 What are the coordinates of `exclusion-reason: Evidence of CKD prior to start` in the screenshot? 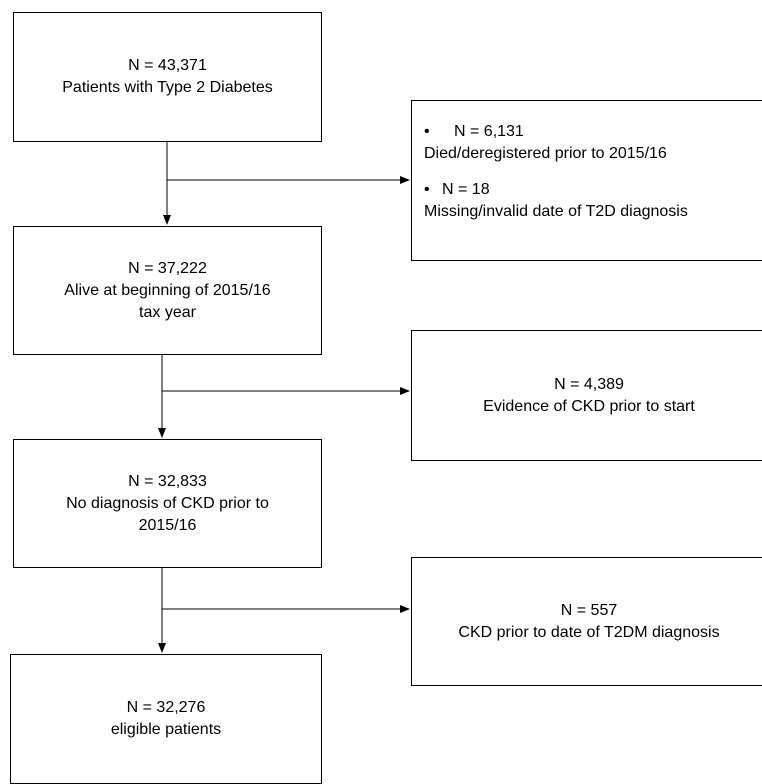 It's located at (589, 406).